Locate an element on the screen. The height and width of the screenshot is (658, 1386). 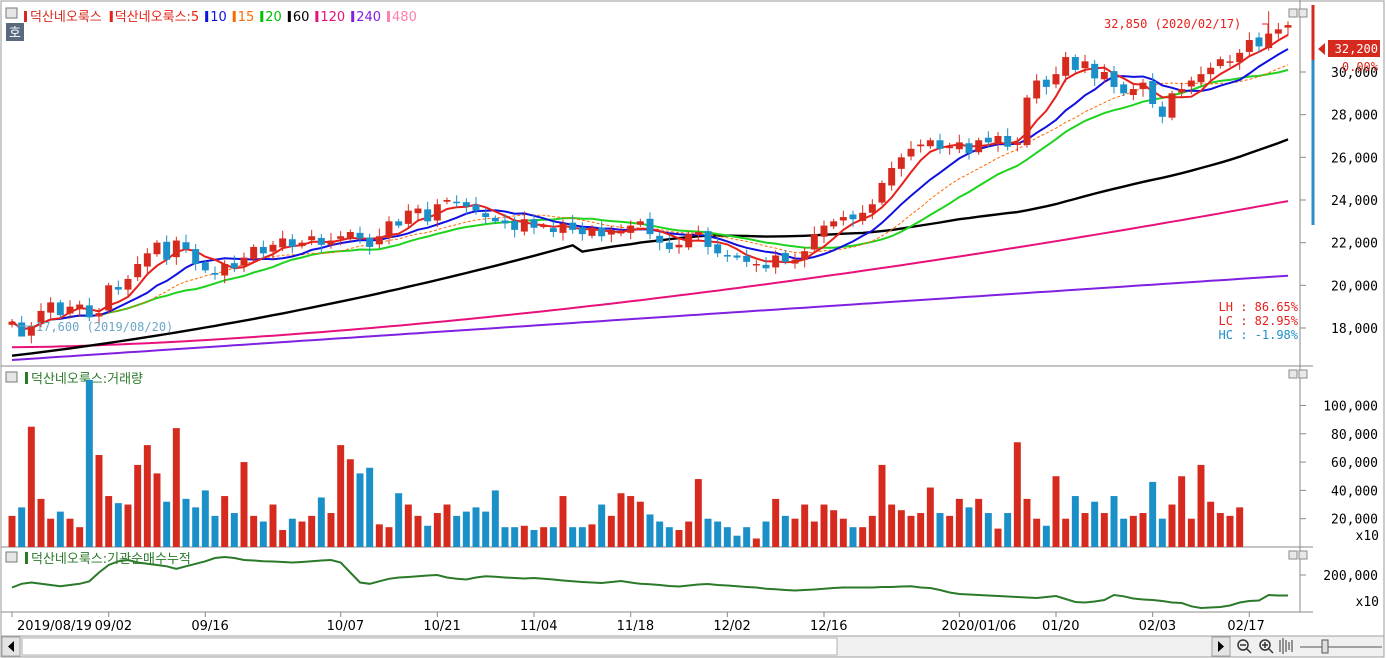
zoom-out-button is located at coordinates (1244, 646).